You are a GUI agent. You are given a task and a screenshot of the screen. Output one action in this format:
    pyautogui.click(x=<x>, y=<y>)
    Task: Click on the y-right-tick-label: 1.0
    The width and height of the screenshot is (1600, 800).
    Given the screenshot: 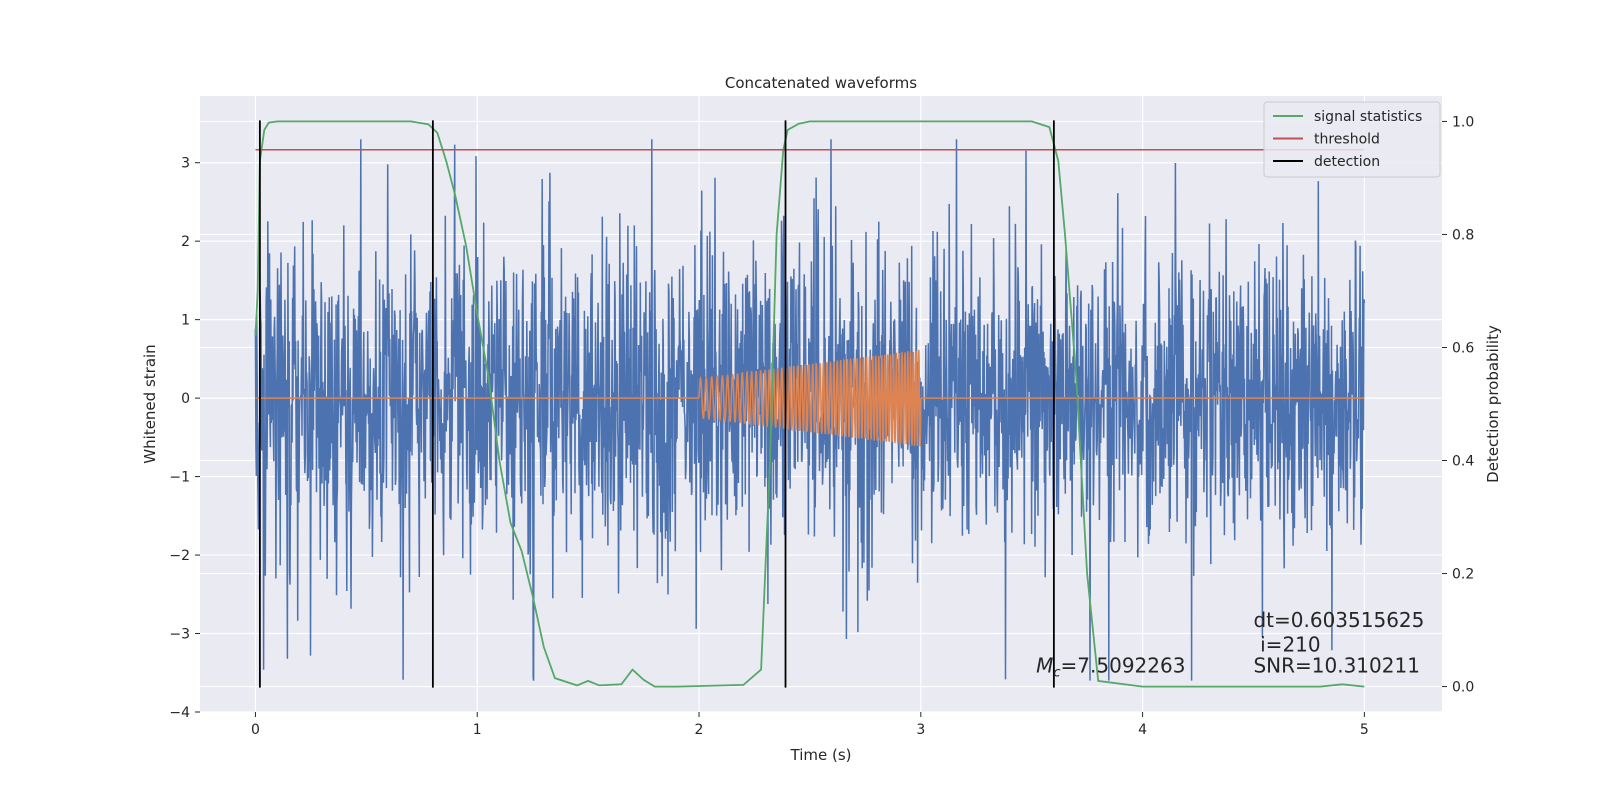 What is the action you would take?
    pyautogui.click(x=1463, y=122)
    